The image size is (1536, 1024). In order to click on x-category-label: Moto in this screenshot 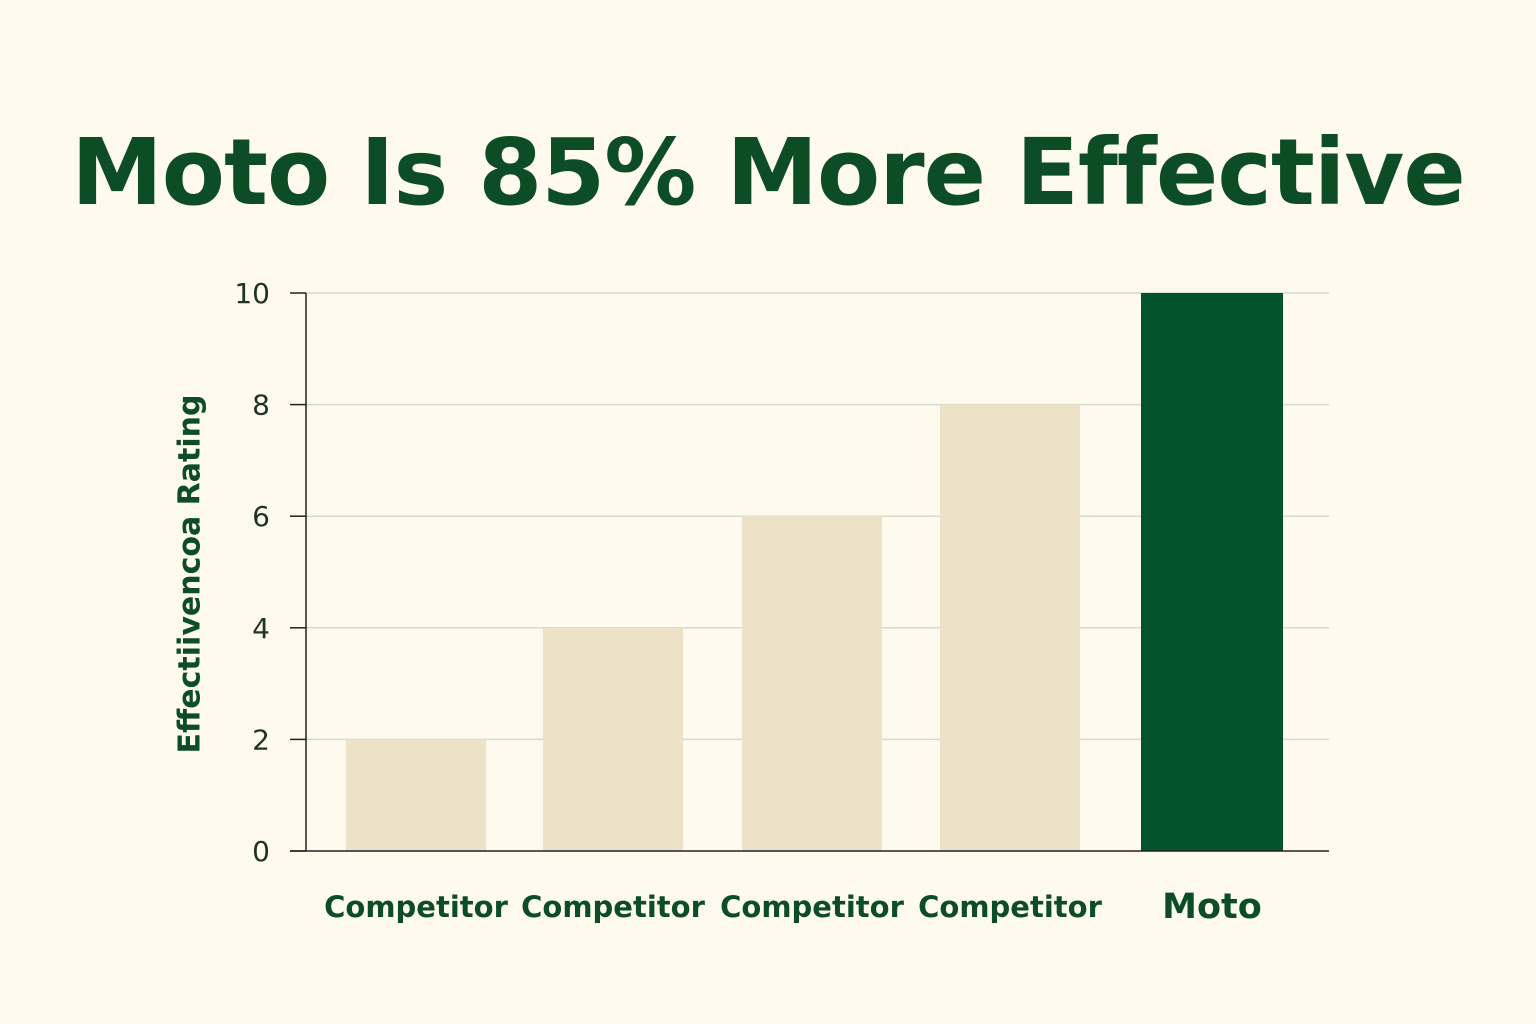, I will do `click(1212, 907)`.